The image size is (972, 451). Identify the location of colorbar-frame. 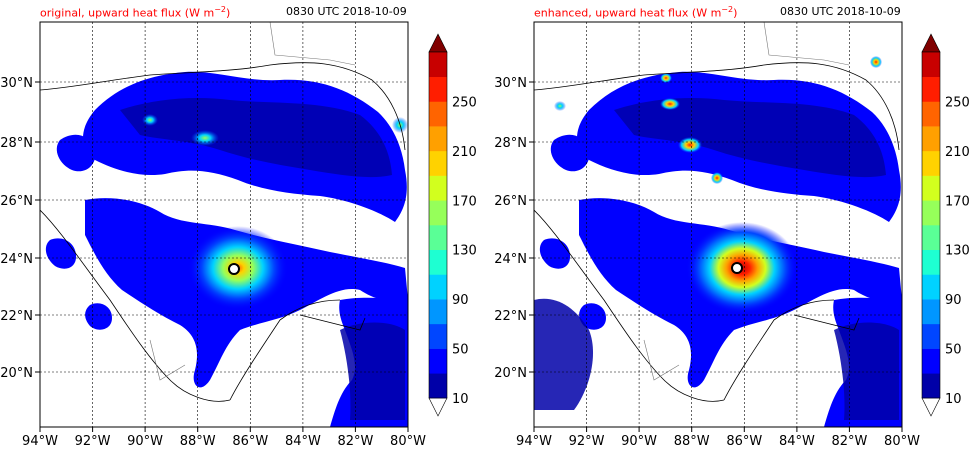
(438, 225).